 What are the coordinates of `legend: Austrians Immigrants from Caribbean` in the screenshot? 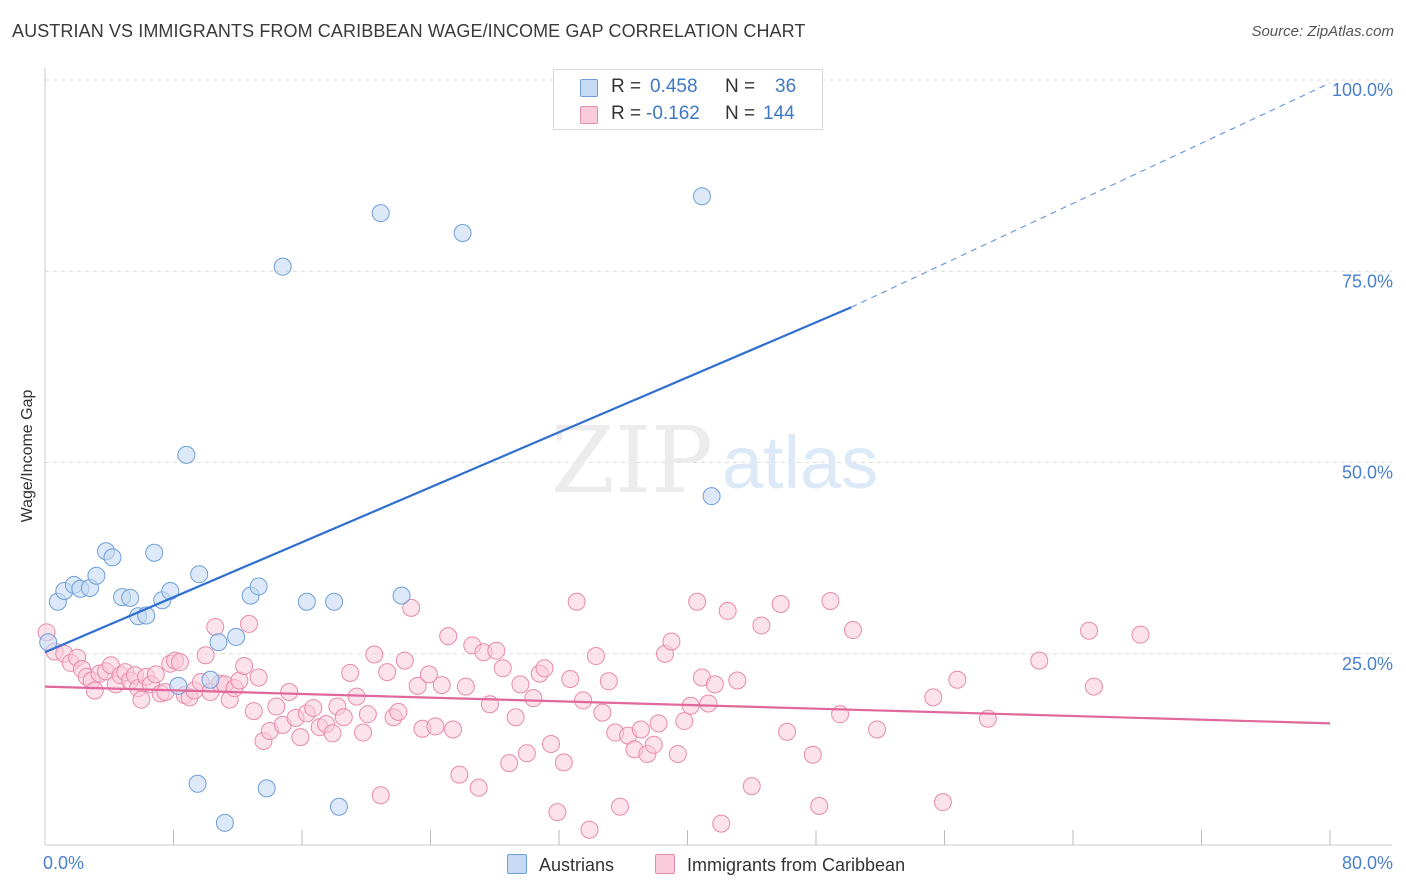 It's located at (703, 865).